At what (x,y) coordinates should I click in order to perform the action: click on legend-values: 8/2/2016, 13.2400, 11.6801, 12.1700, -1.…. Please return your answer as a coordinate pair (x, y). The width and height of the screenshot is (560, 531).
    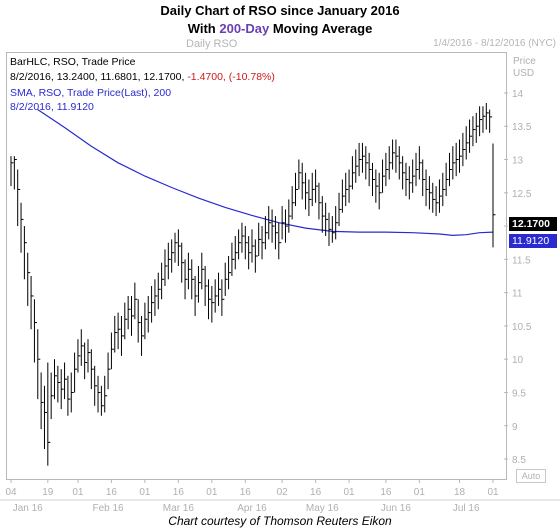
    Looking at the image, I should click on (142, 77).